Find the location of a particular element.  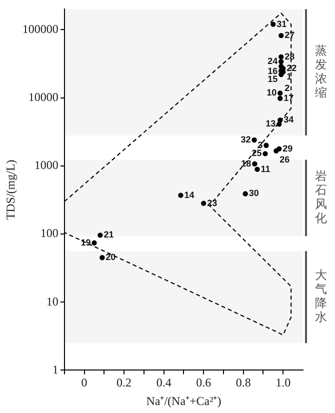

band-label: 岩石风化 is located at coordinates (321, 197).